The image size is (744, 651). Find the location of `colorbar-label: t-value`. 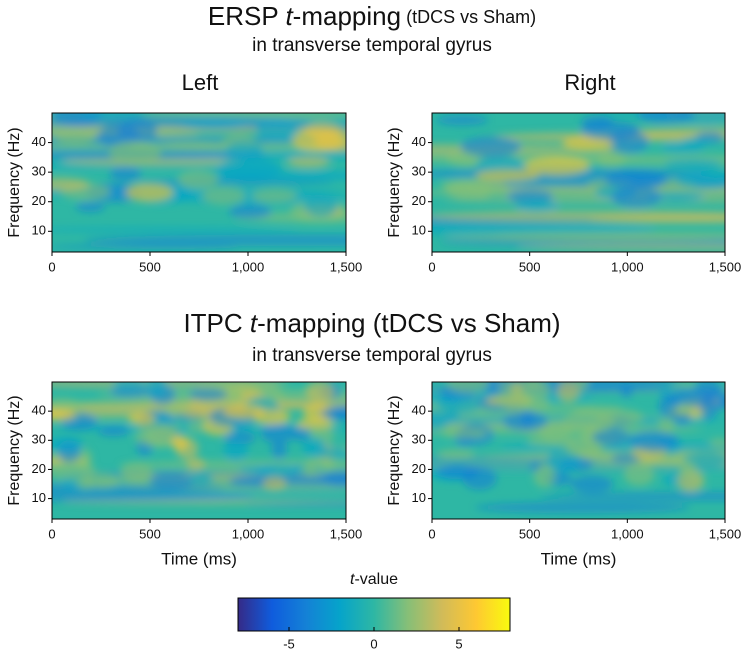

colorbar-label: t-value is located at coordinates (374, 579).